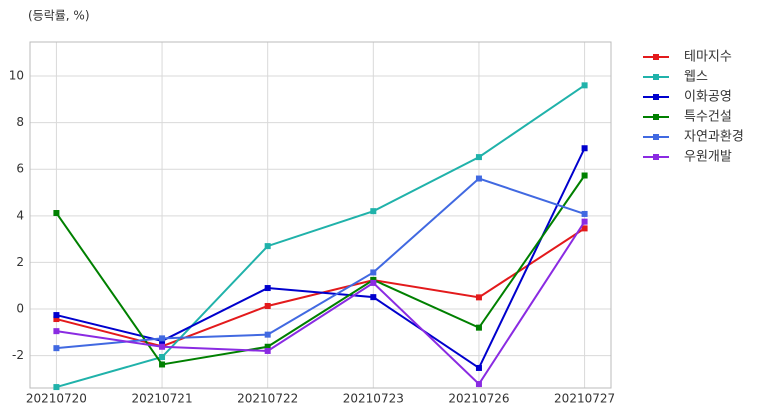 This screenshot has width=768, height=416. What do you see at coordinates (20, 309) in the screenshot?
I see `y-tick-label: 0` at bounding box center [20, 309].